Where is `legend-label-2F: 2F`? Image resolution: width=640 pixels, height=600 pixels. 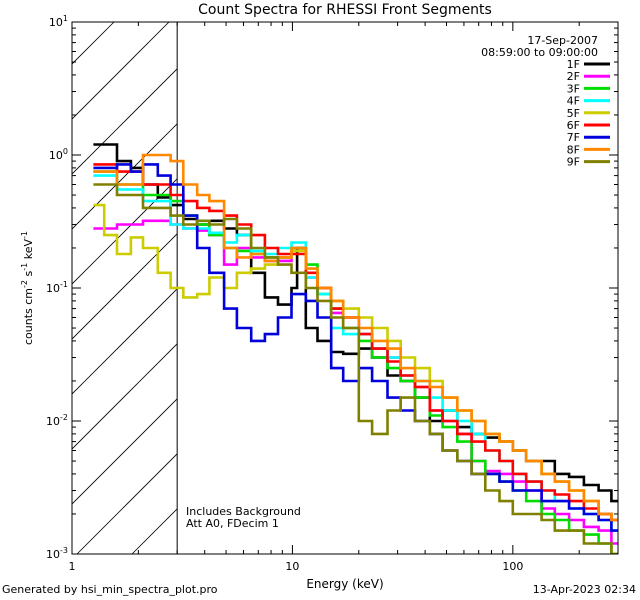 legend-label-2F: 2F is located at coordinates (573, 76).